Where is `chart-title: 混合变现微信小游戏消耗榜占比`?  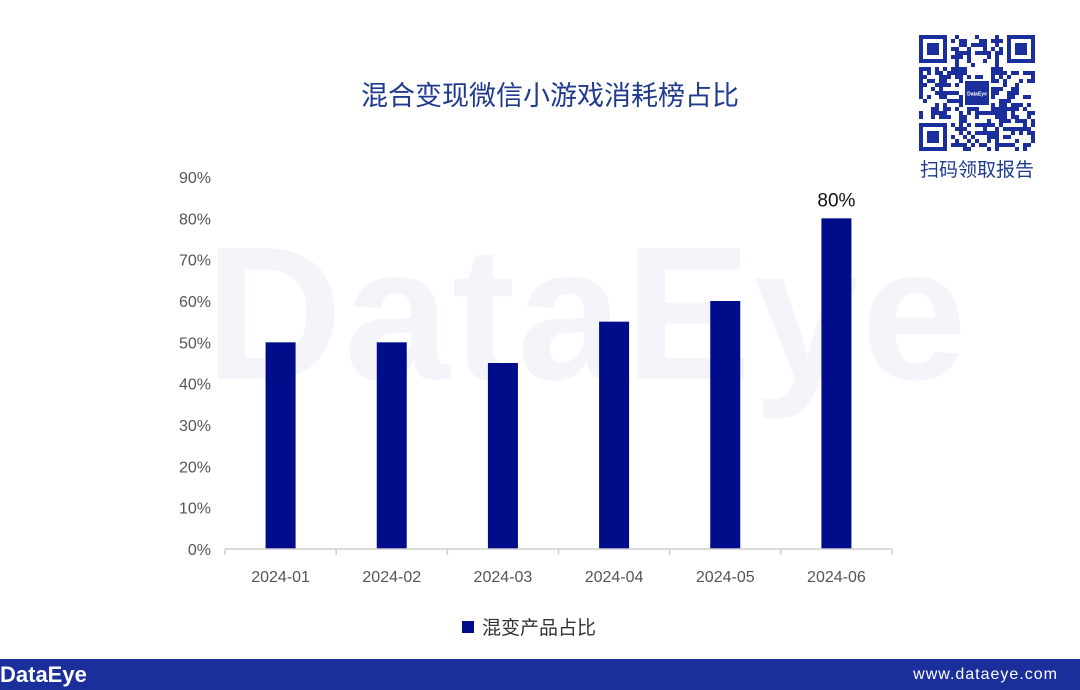 chart-title: 混合变现微信小游戏消耗榜占比 is located at coordinates (550, 96).